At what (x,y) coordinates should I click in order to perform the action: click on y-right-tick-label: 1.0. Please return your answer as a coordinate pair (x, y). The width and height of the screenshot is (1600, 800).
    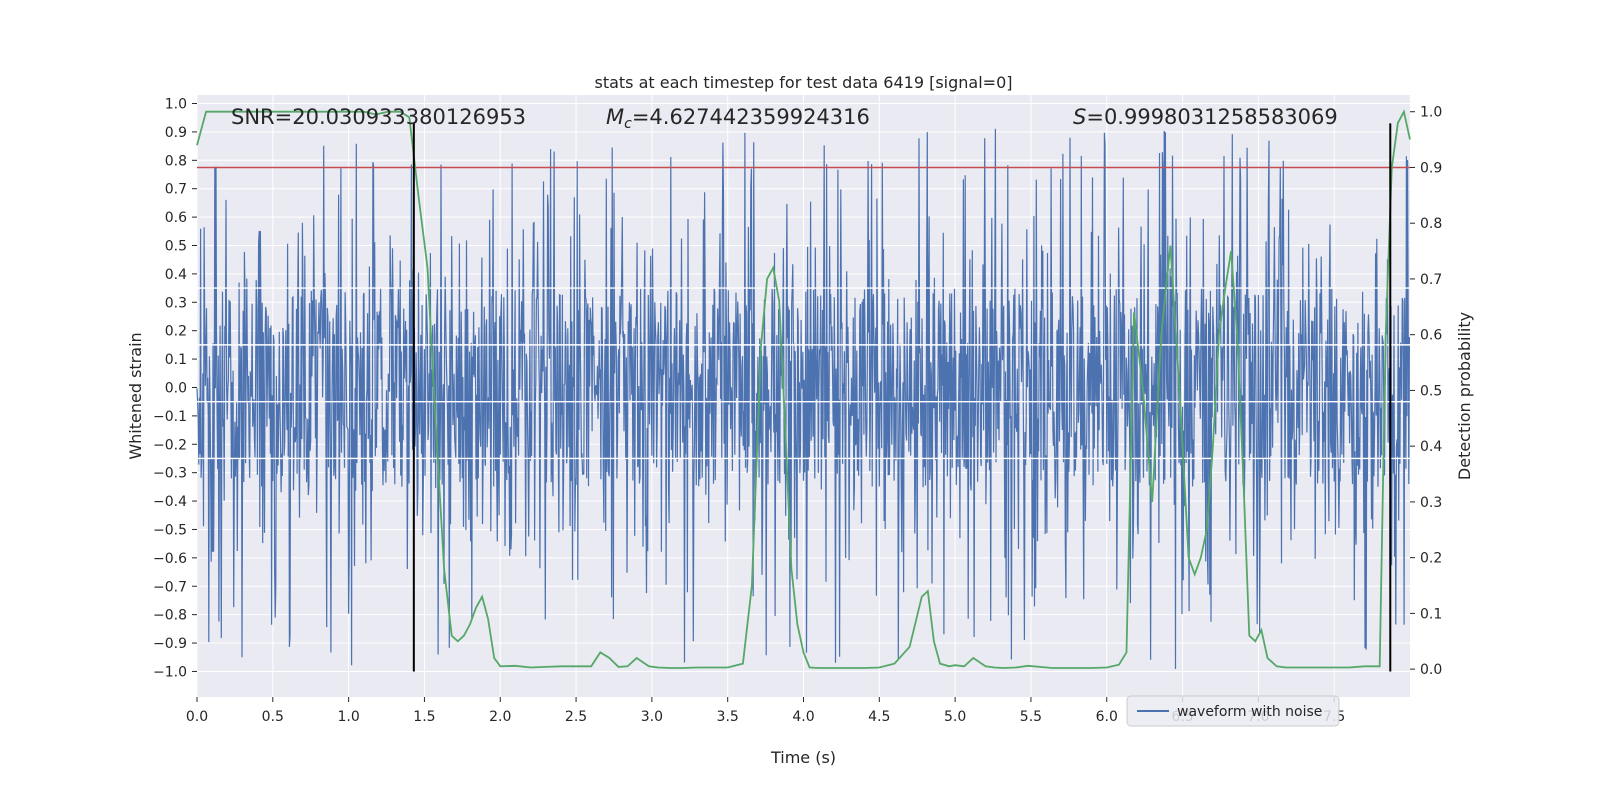
    Looking at the image, I should click on (1431, 113).